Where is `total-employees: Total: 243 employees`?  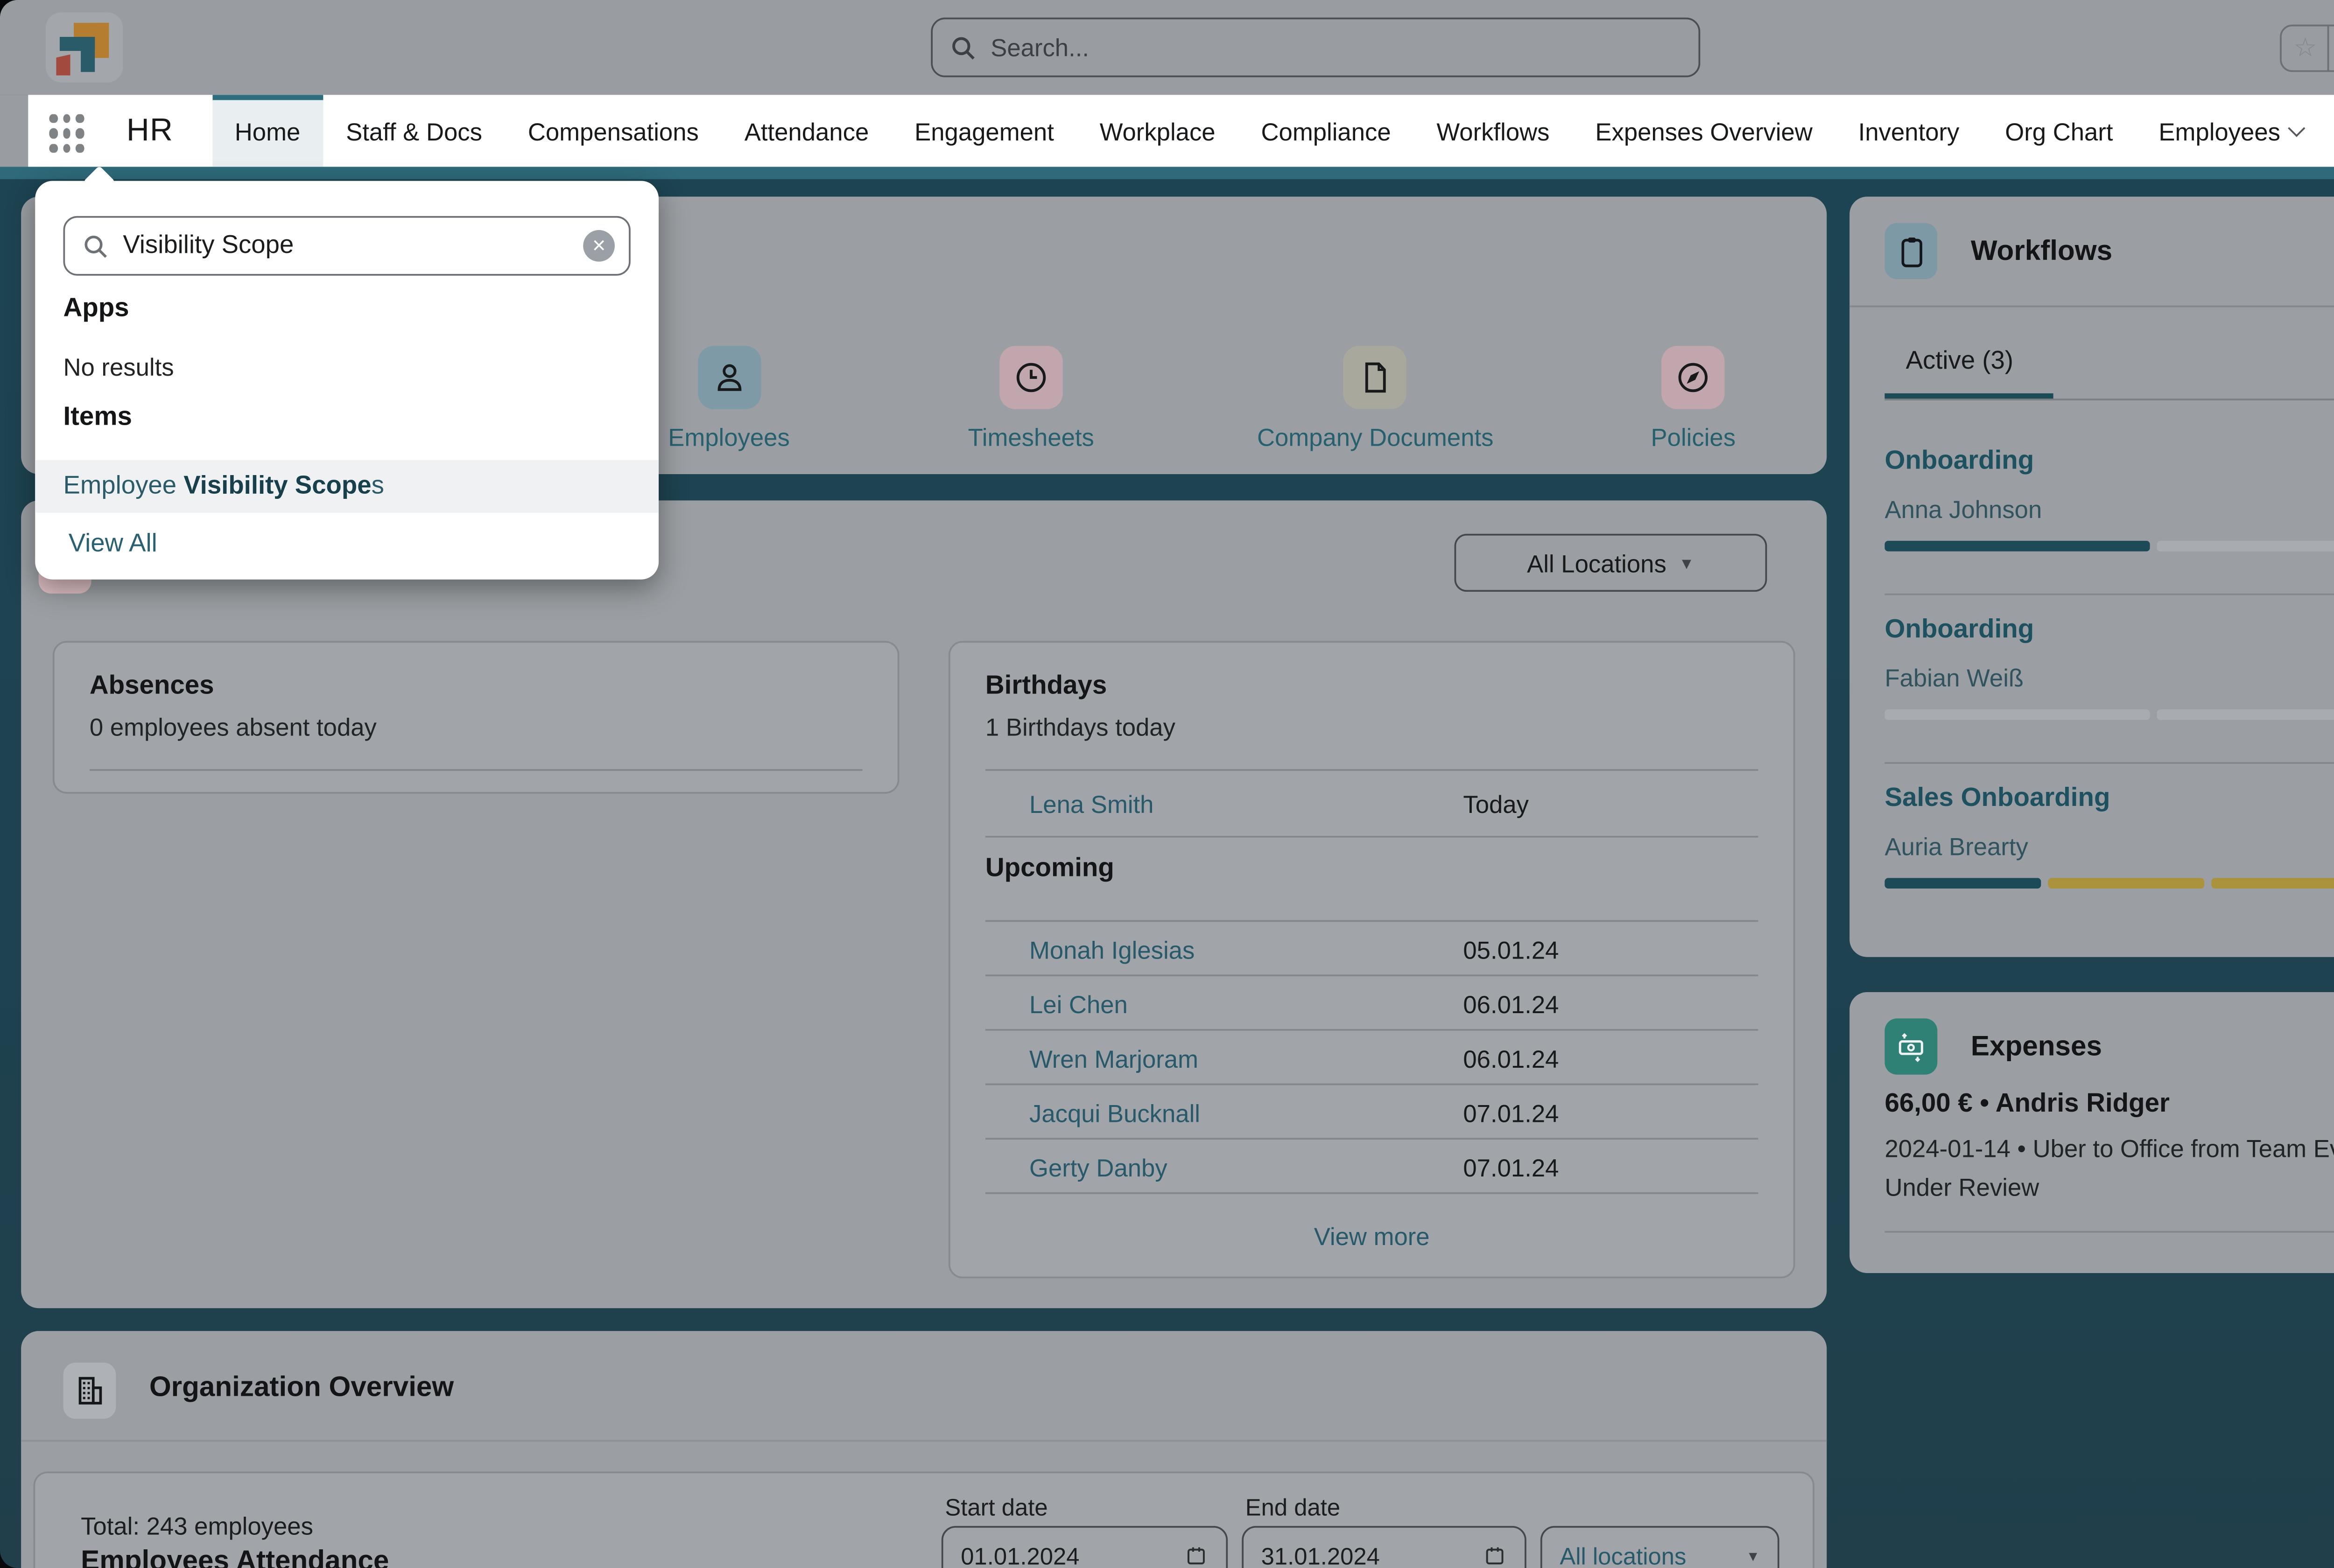 total-employees: Total: 243 employees is located at coordinates (197, 1526).